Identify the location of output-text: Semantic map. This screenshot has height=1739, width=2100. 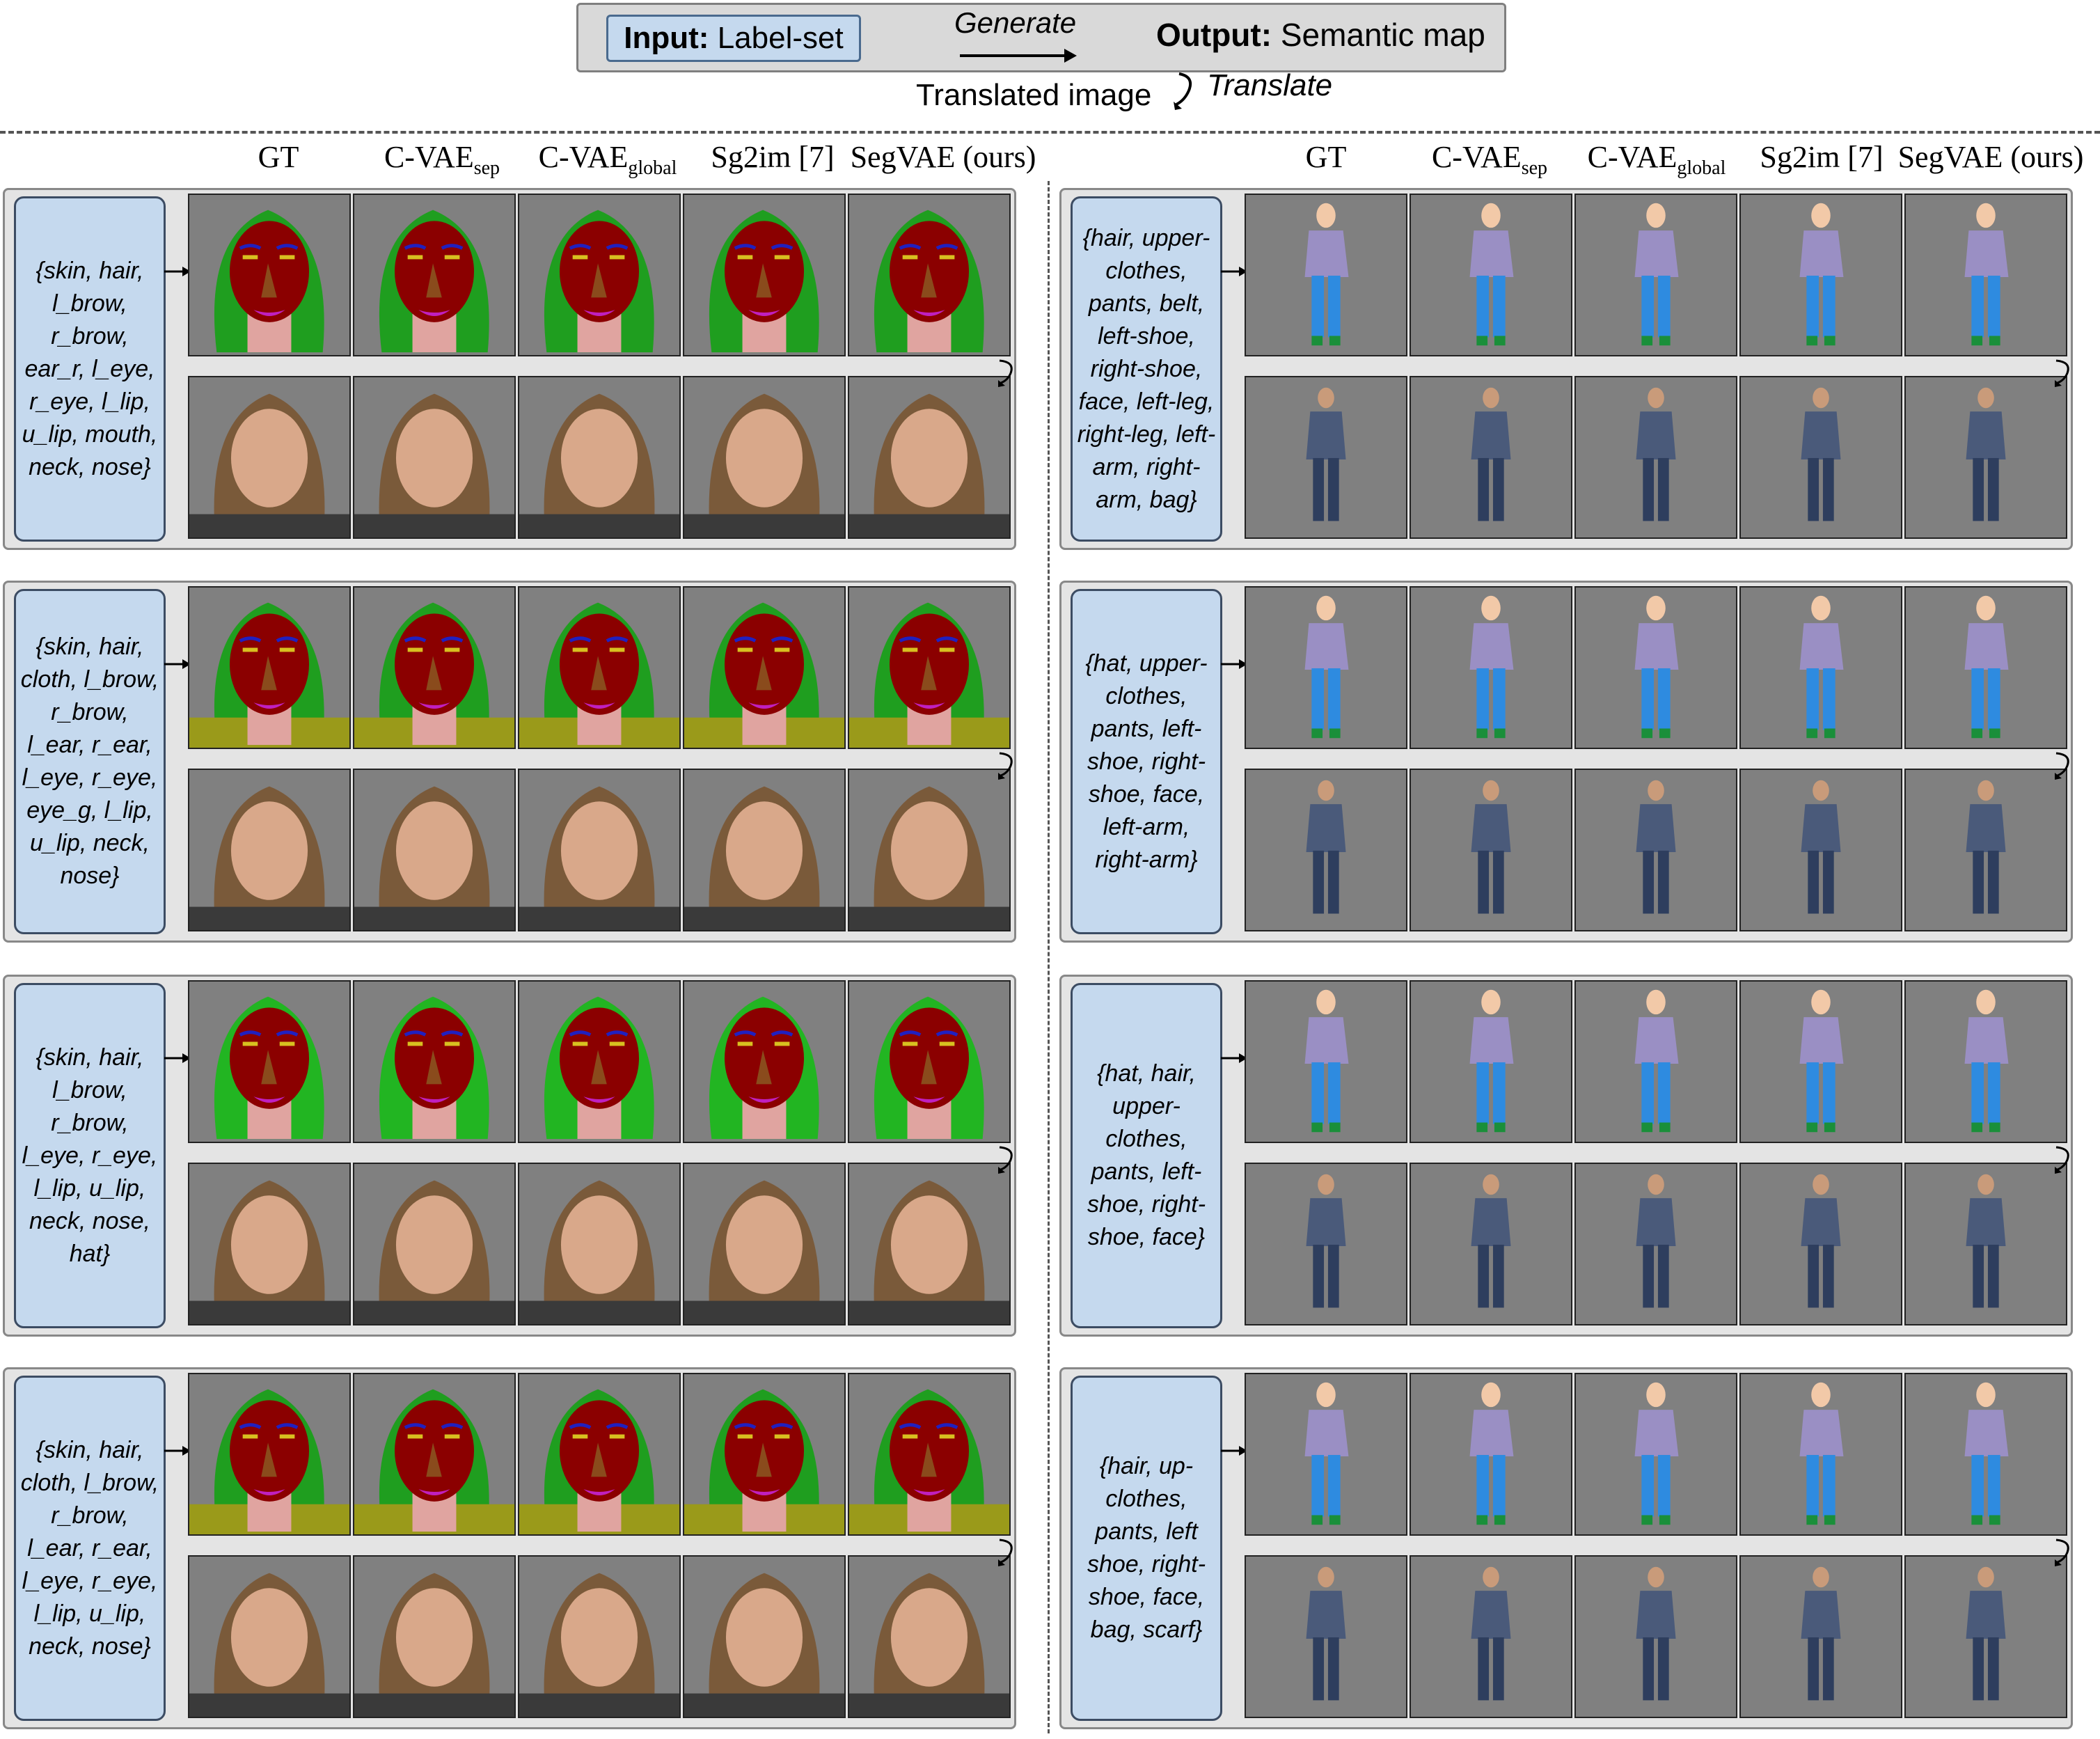
(1383, 35).